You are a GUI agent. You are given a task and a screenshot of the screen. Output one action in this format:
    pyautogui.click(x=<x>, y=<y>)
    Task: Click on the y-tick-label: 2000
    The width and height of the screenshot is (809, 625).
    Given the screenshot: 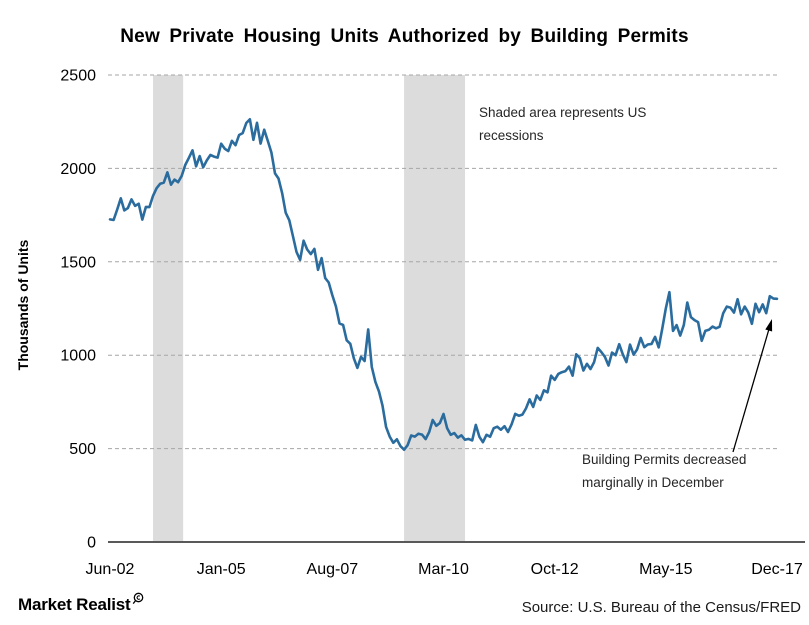 What is the action you would take?
    pyautogui.click(x=78, y=169)
    